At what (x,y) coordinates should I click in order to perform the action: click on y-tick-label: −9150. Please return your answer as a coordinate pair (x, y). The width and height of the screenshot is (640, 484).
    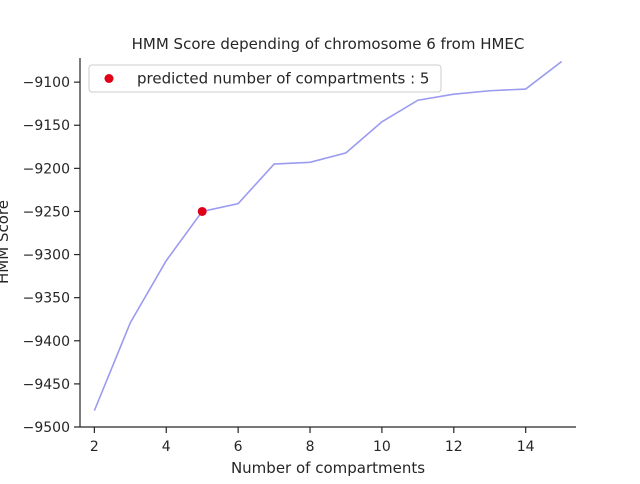
    Looking at the image, I should click on (46, 126).